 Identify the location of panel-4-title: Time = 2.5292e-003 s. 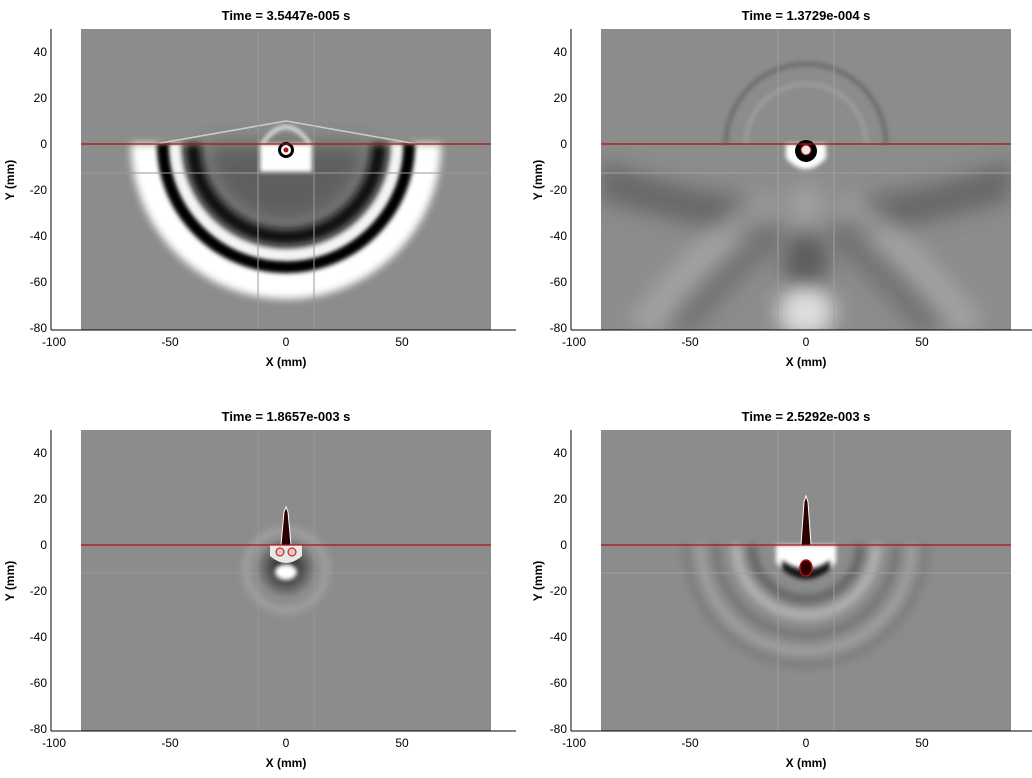
(806, 416).